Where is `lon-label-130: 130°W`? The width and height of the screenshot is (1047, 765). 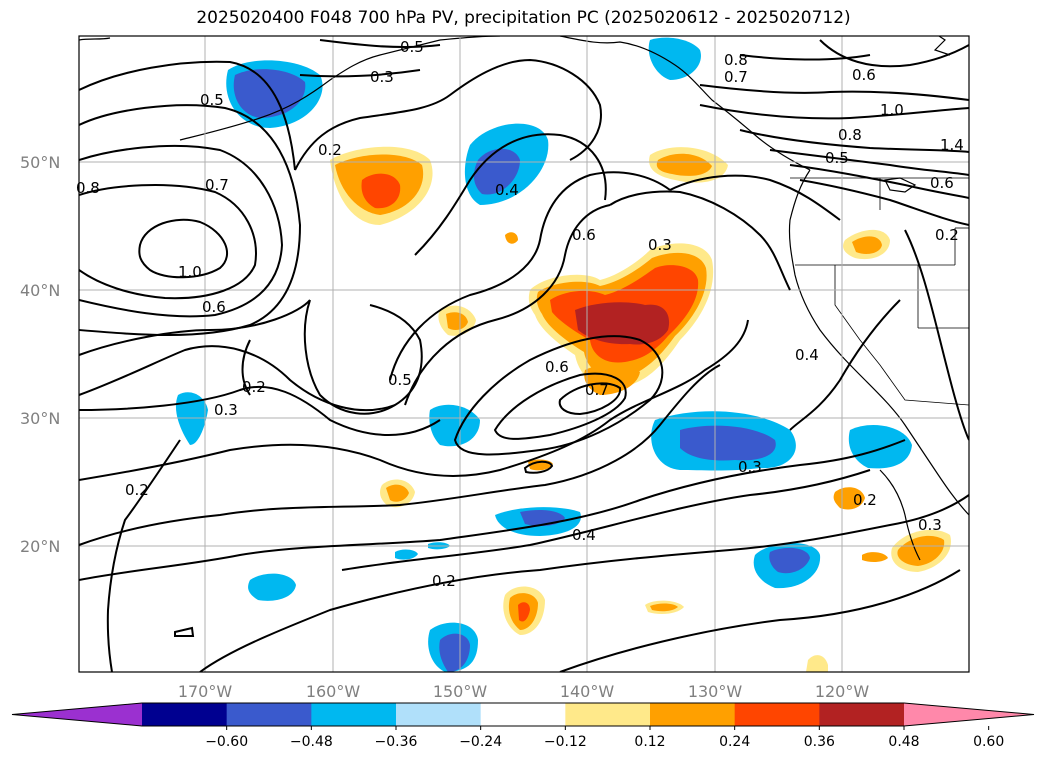
lon-label-130: 130°W is located at coordinates (715, 691).